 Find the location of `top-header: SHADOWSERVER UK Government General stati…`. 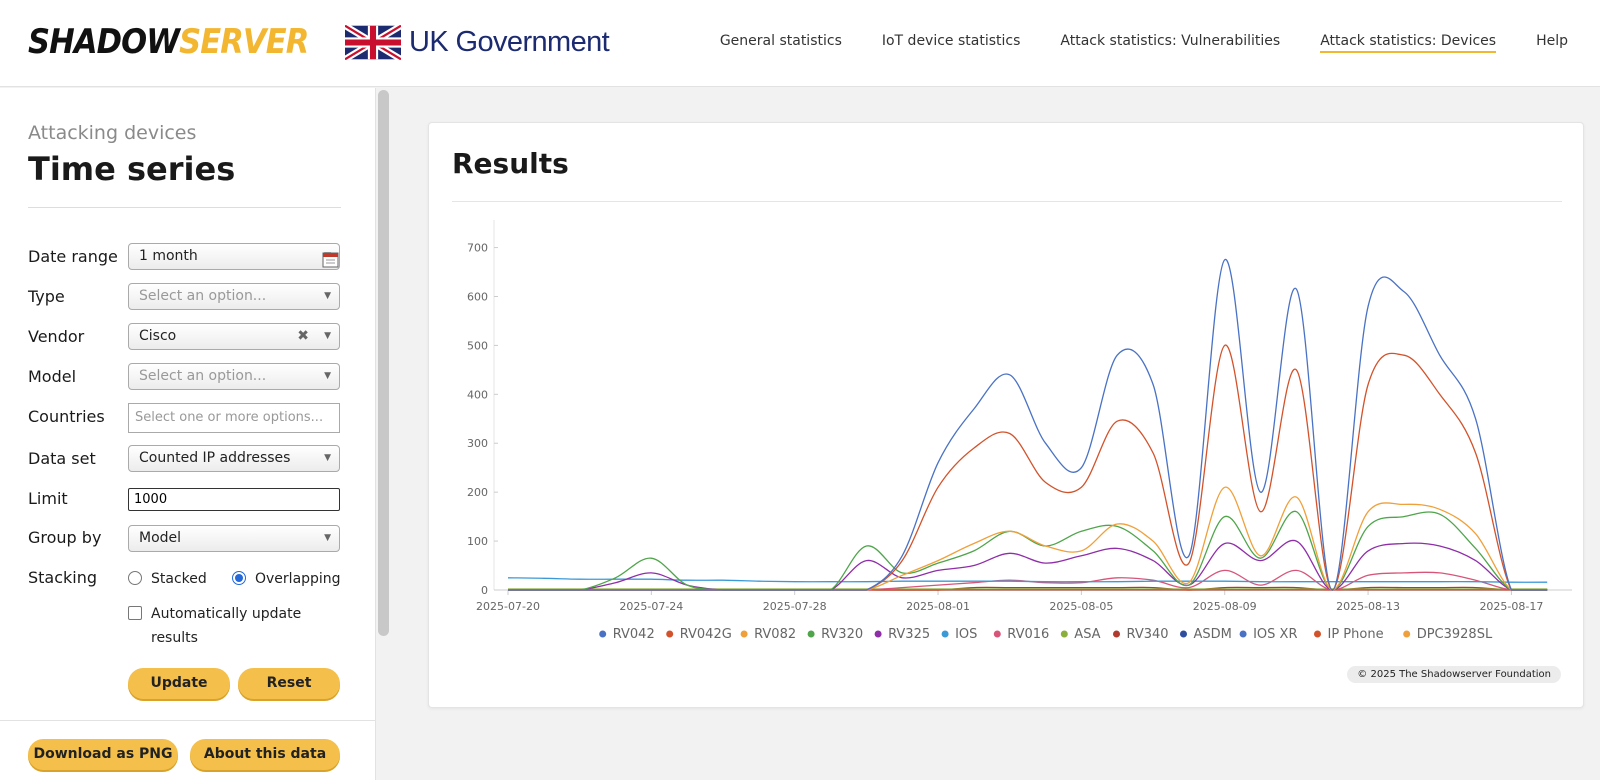

top-header: SHADOWSERVER UK Government General stati… is located at coordinates (800, 43).